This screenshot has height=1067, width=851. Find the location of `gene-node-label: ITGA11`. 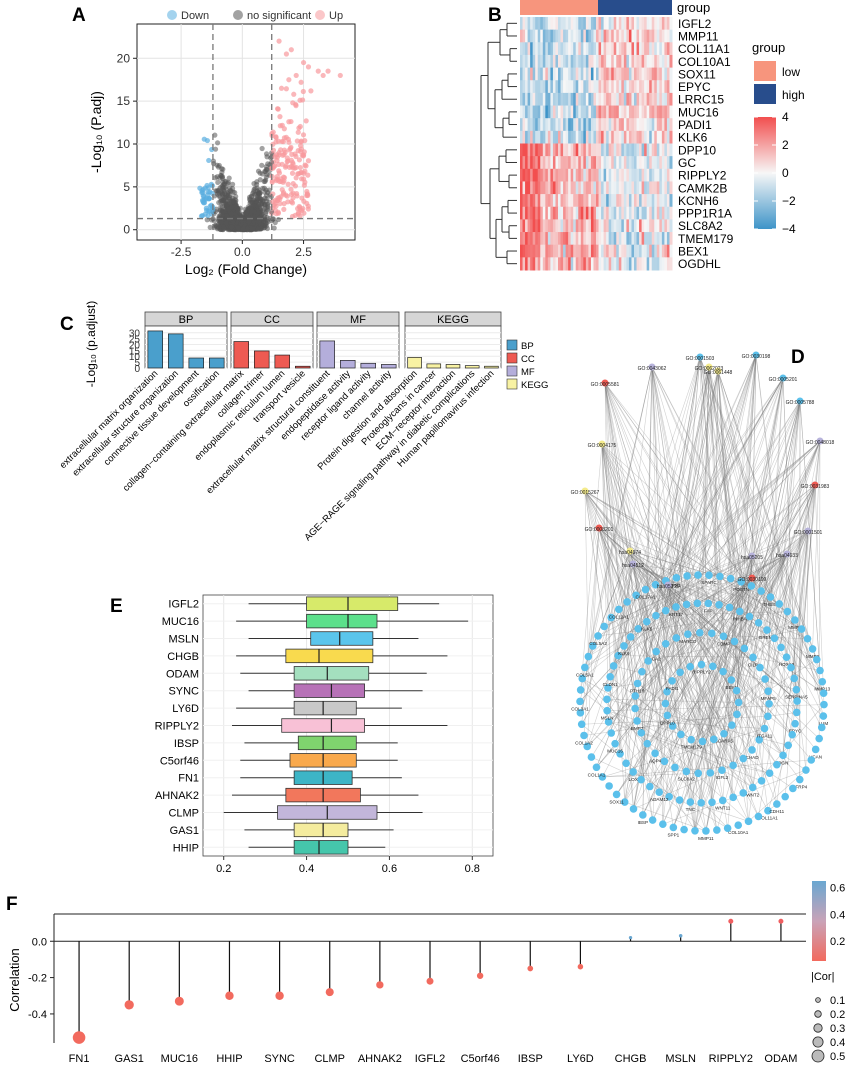

gene-node-label: ITGA11 is located at coordinates (765, 735).